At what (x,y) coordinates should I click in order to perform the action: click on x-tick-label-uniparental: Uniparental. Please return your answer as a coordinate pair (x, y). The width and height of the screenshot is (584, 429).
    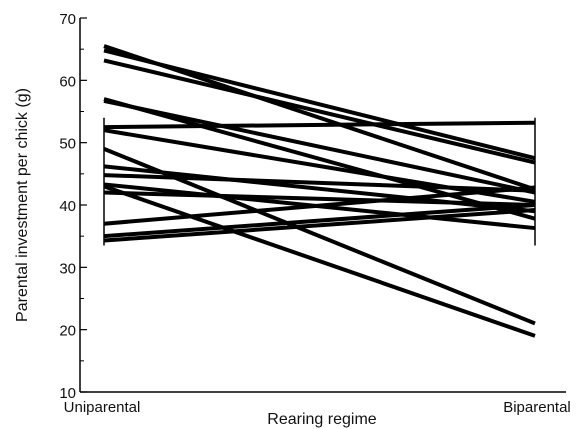
    Looking at the image, I should click on (102, 407).